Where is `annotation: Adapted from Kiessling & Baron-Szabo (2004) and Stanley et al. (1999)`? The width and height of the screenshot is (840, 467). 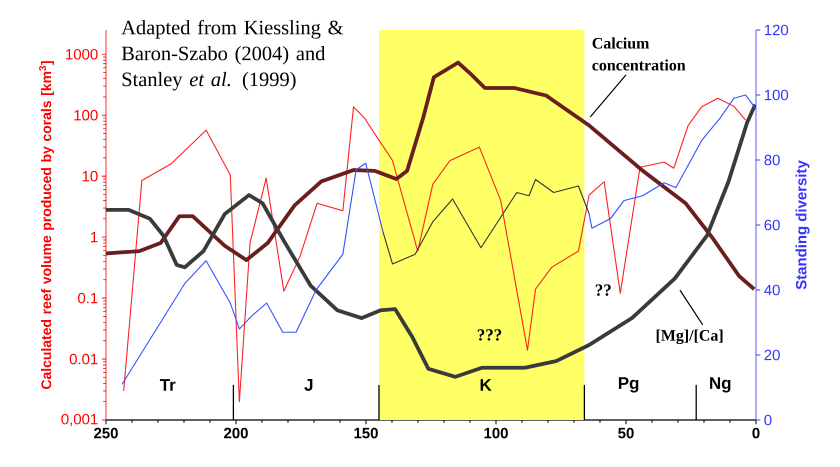 annotation: Adapted from Kiessling & Baron-Szabo (2004) and Stanley et al. (1999) is located at coordinates (232, 55).